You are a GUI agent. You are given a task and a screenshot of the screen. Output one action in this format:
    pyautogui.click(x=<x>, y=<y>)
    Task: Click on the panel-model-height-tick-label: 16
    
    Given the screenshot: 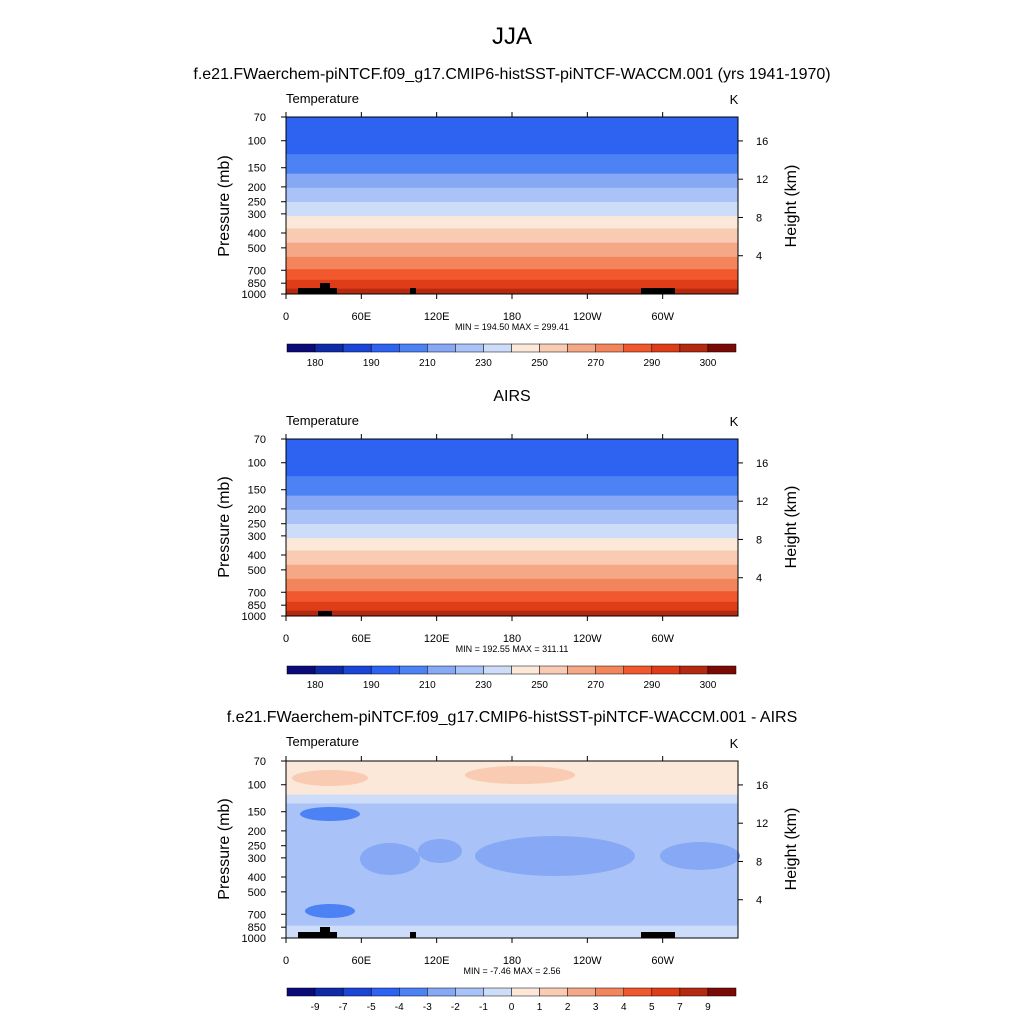 What is the action you would take?
    pyautogui.click(x=762, y=142)
    